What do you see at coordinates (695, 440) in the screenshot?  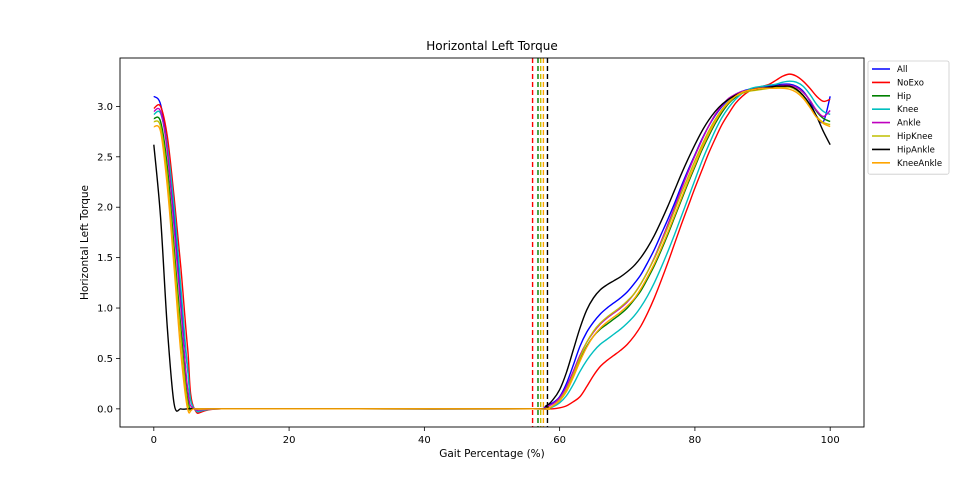 I see `x-tick-label: 80` at bounding box center [695, 440].